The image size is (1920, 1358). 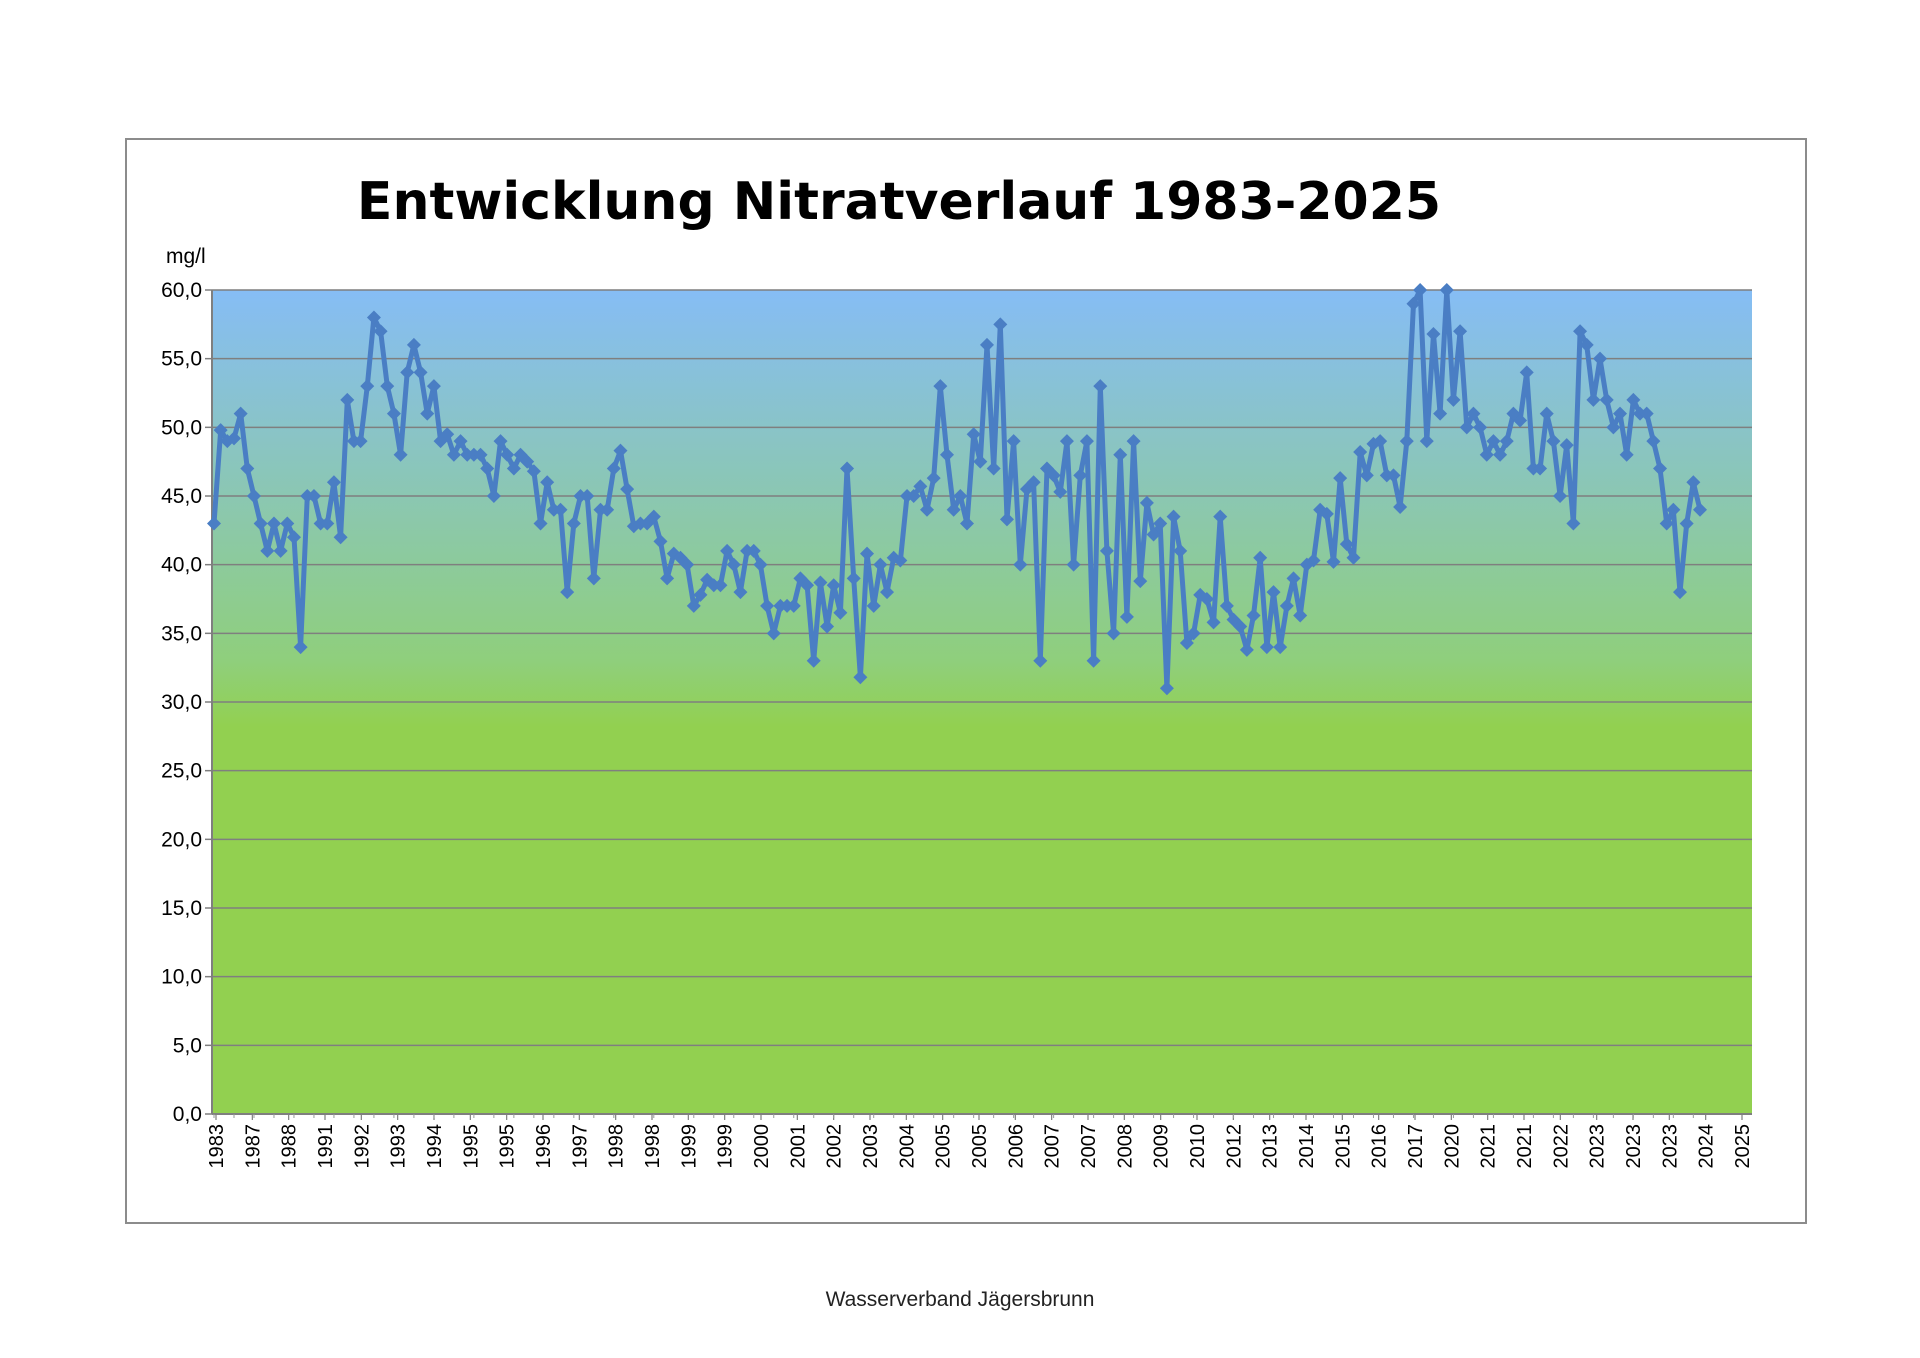 I want to click on x-tick-label: 2021, so click(x=1489, y=1146).